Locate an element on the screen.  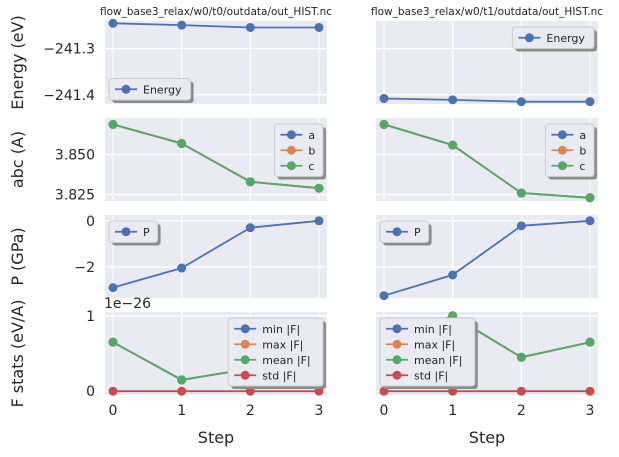
y-tick-label: 1 is located at coordinates (90, 317).